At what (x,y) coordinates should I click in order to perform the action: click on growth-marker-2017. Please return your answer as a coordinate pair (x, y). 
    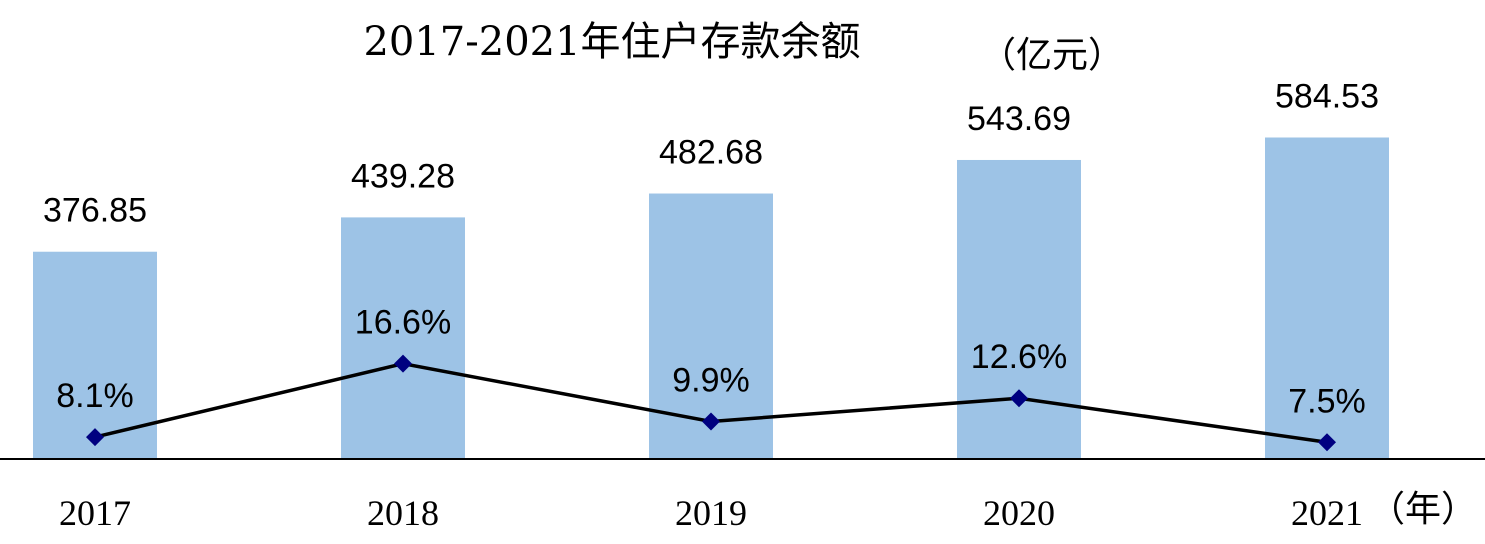
    Looking at the image, I should click on (95, 437).